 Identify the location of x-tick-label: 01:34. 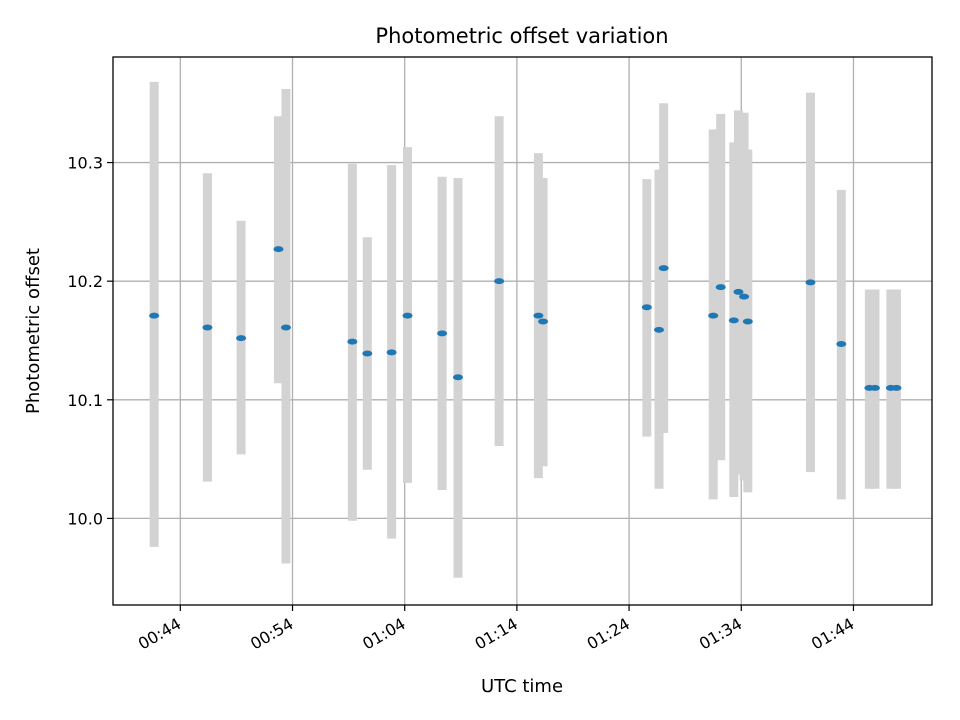
(720, 634).